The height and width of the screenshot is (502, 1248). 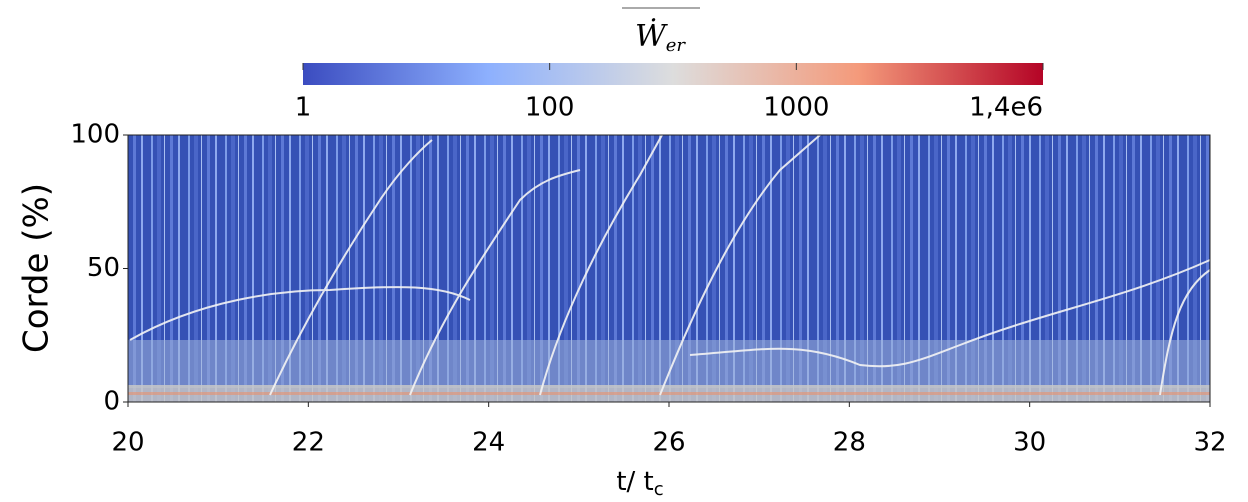 What do you see at coordinates (676, 45) in the screenshot?
I see `colorbar-subscript: er` at bounding box center [676, 45].